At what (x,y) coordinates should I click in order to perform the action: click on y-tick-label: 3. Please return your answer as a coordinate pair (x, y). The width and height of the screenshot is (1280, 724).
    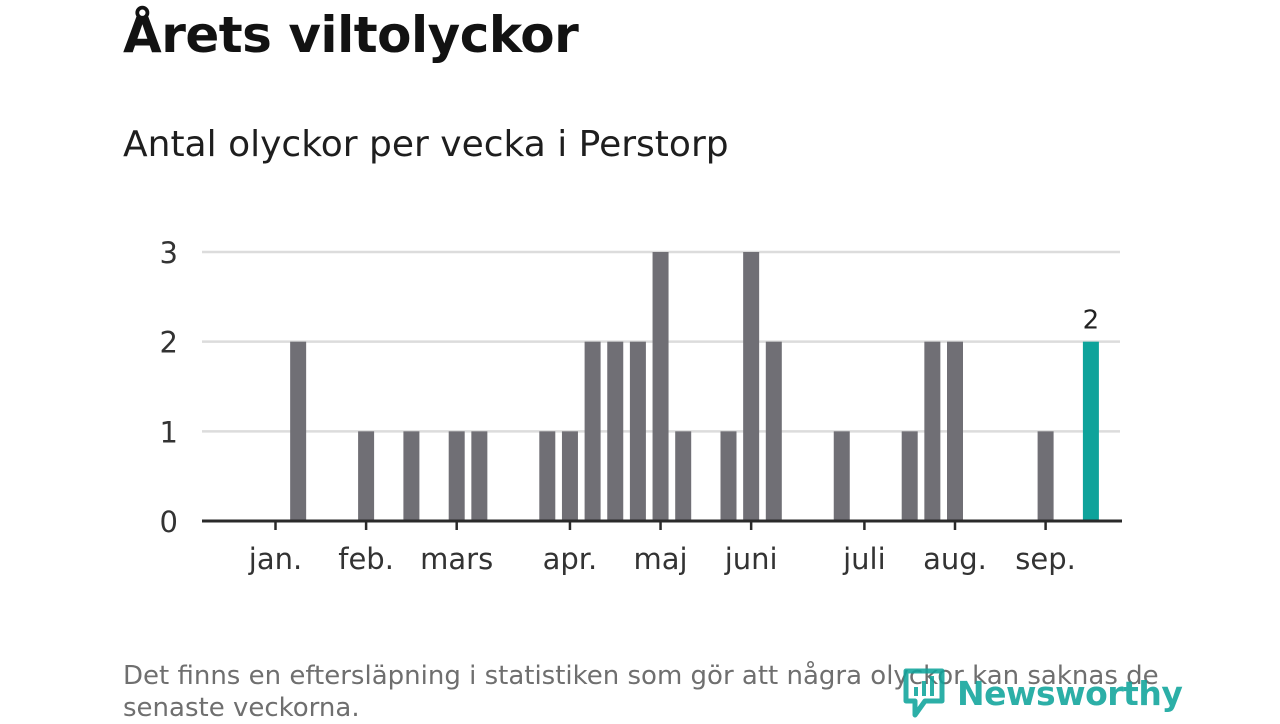
    Looking at the image, I should click on (169, 253).